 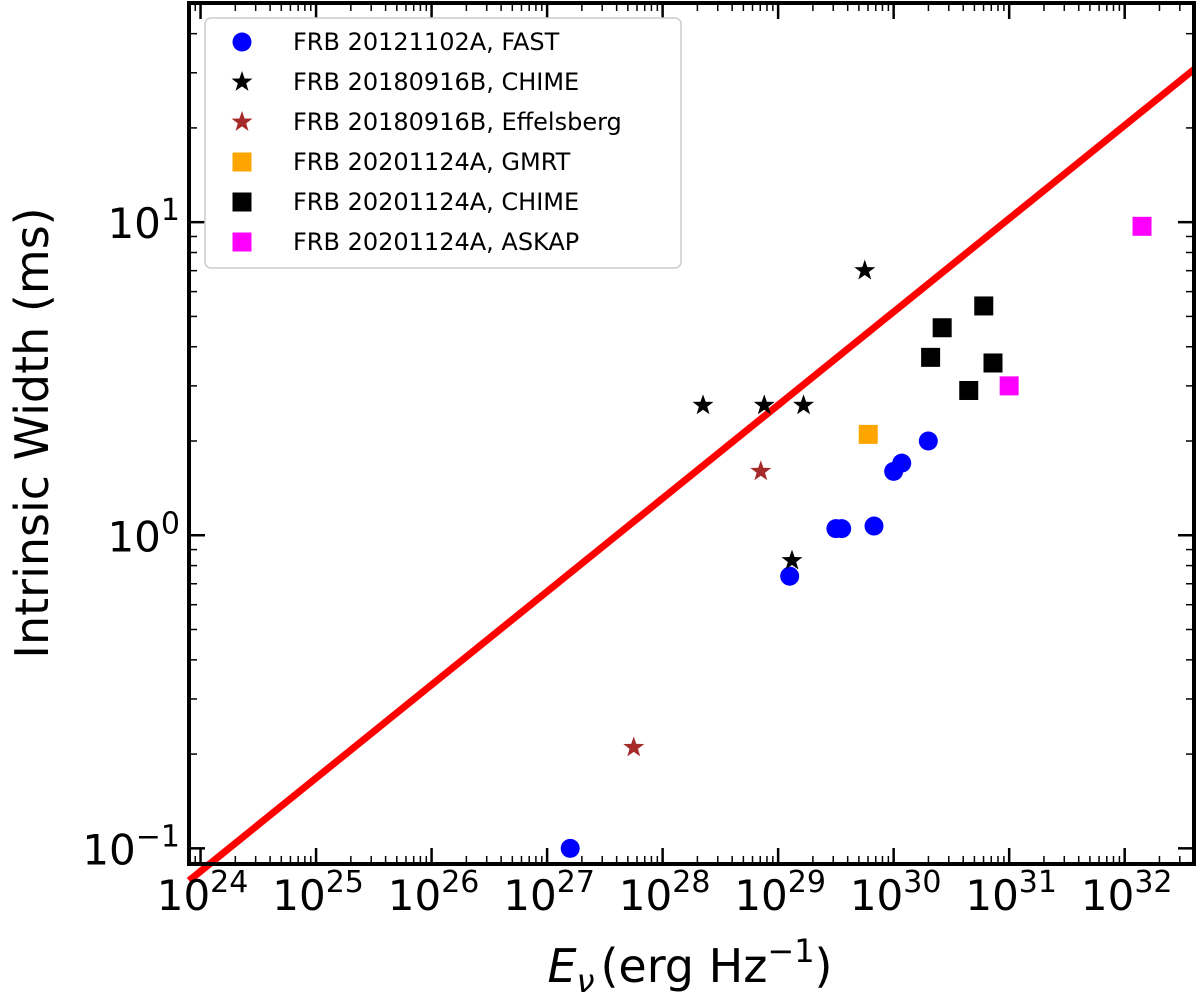 I want to click on x-tick-label-exponent: 24, so click(x=229, y=882).